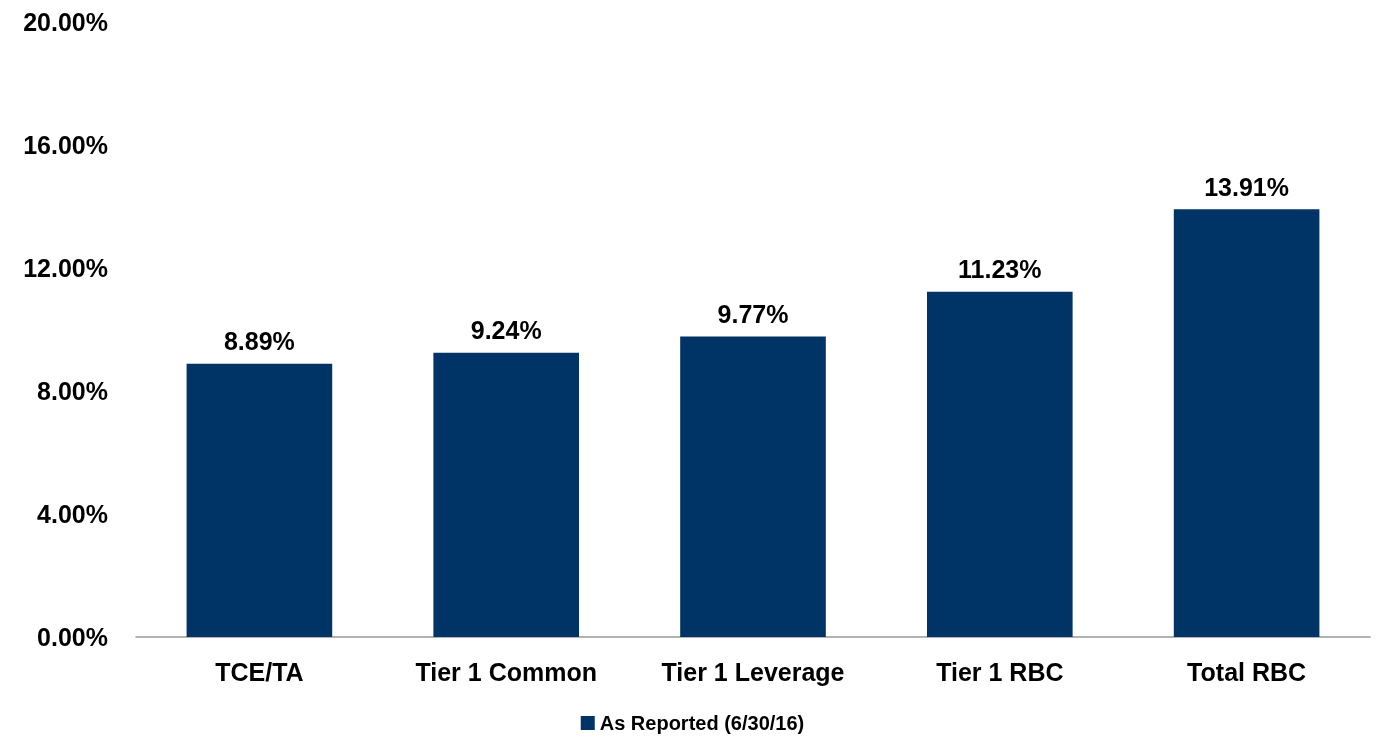 The height and width of the screenshot is (744, 1385). What do you see at coordinates (1000, 269) in the screenshot?
I see `data-label: 11.23%` at bounding box center [1000, 269].